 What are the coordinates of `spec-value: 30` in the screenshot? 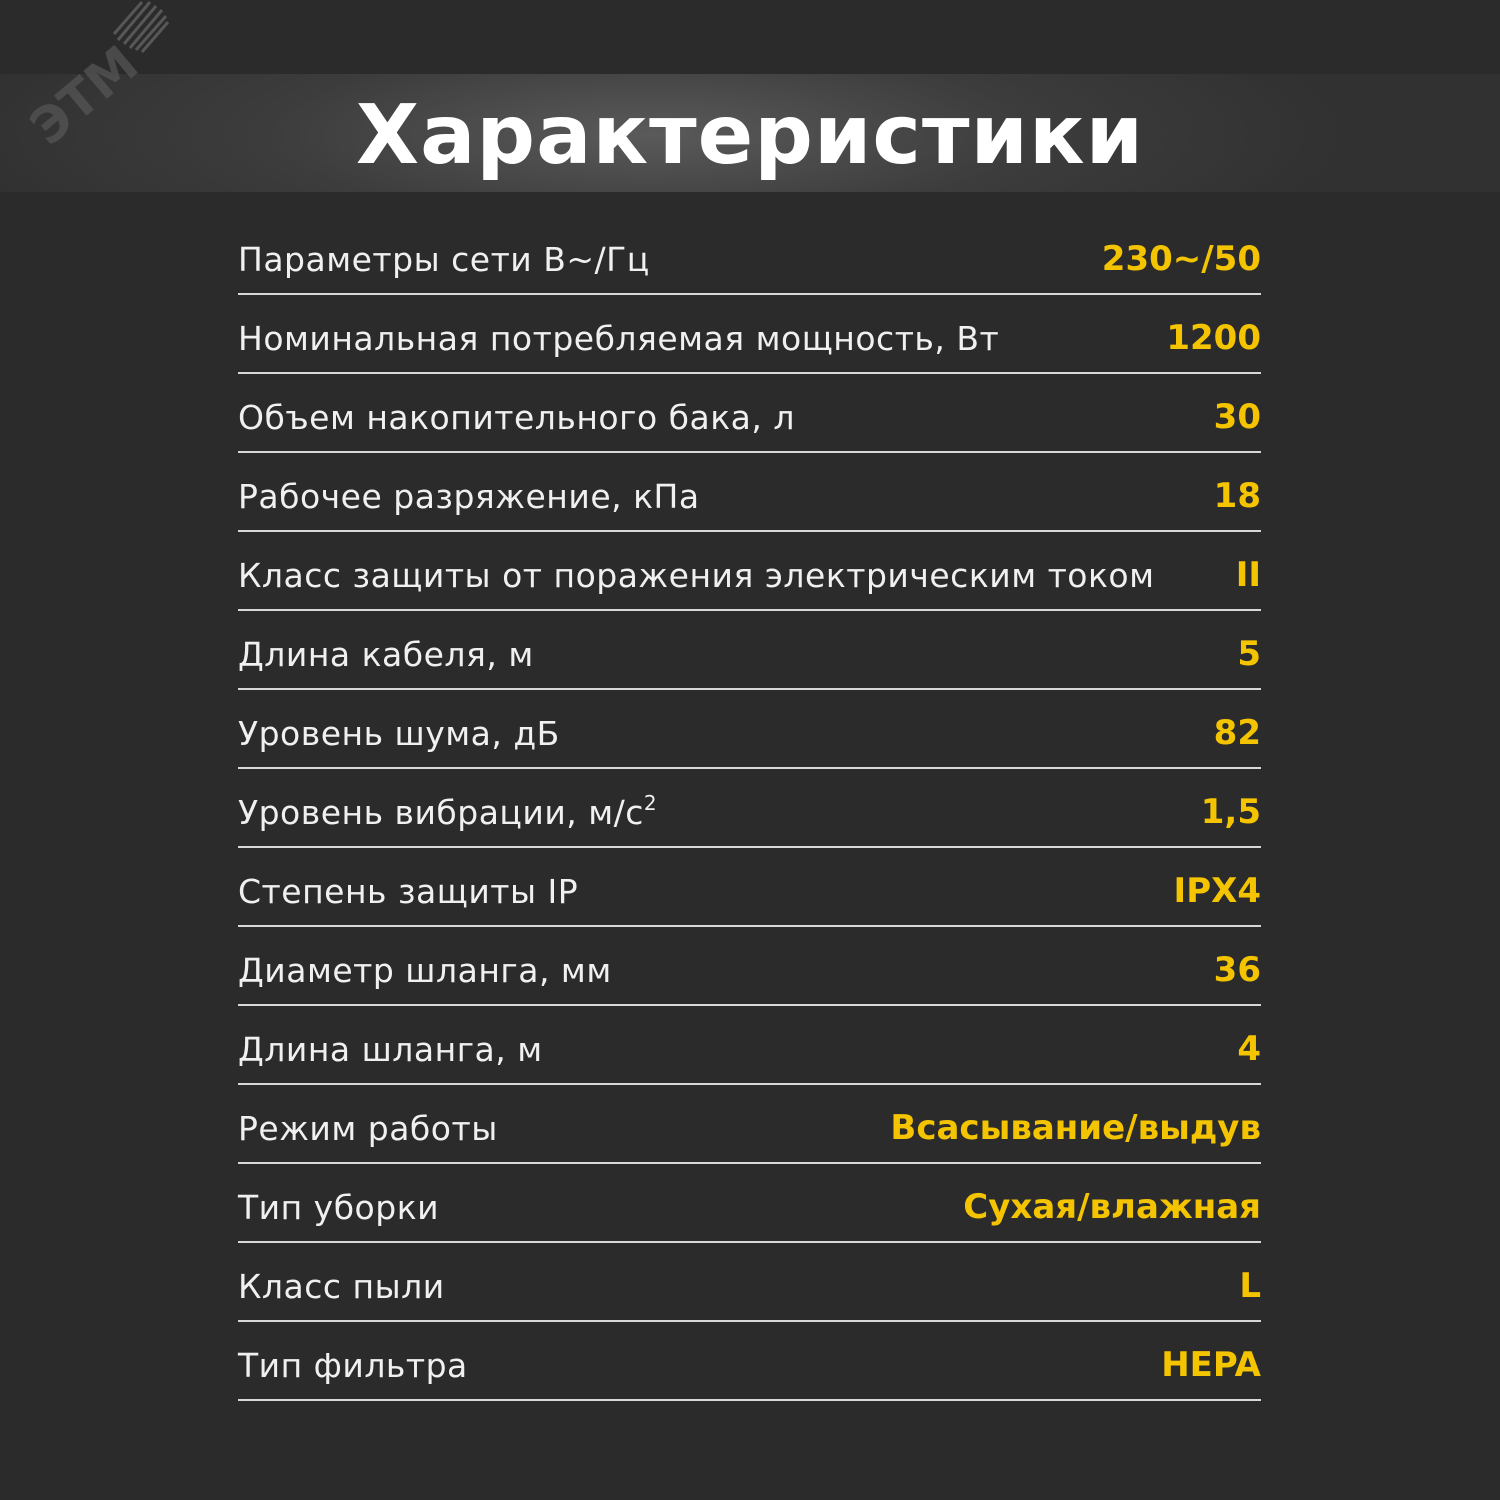 It's located at (1237, 417).